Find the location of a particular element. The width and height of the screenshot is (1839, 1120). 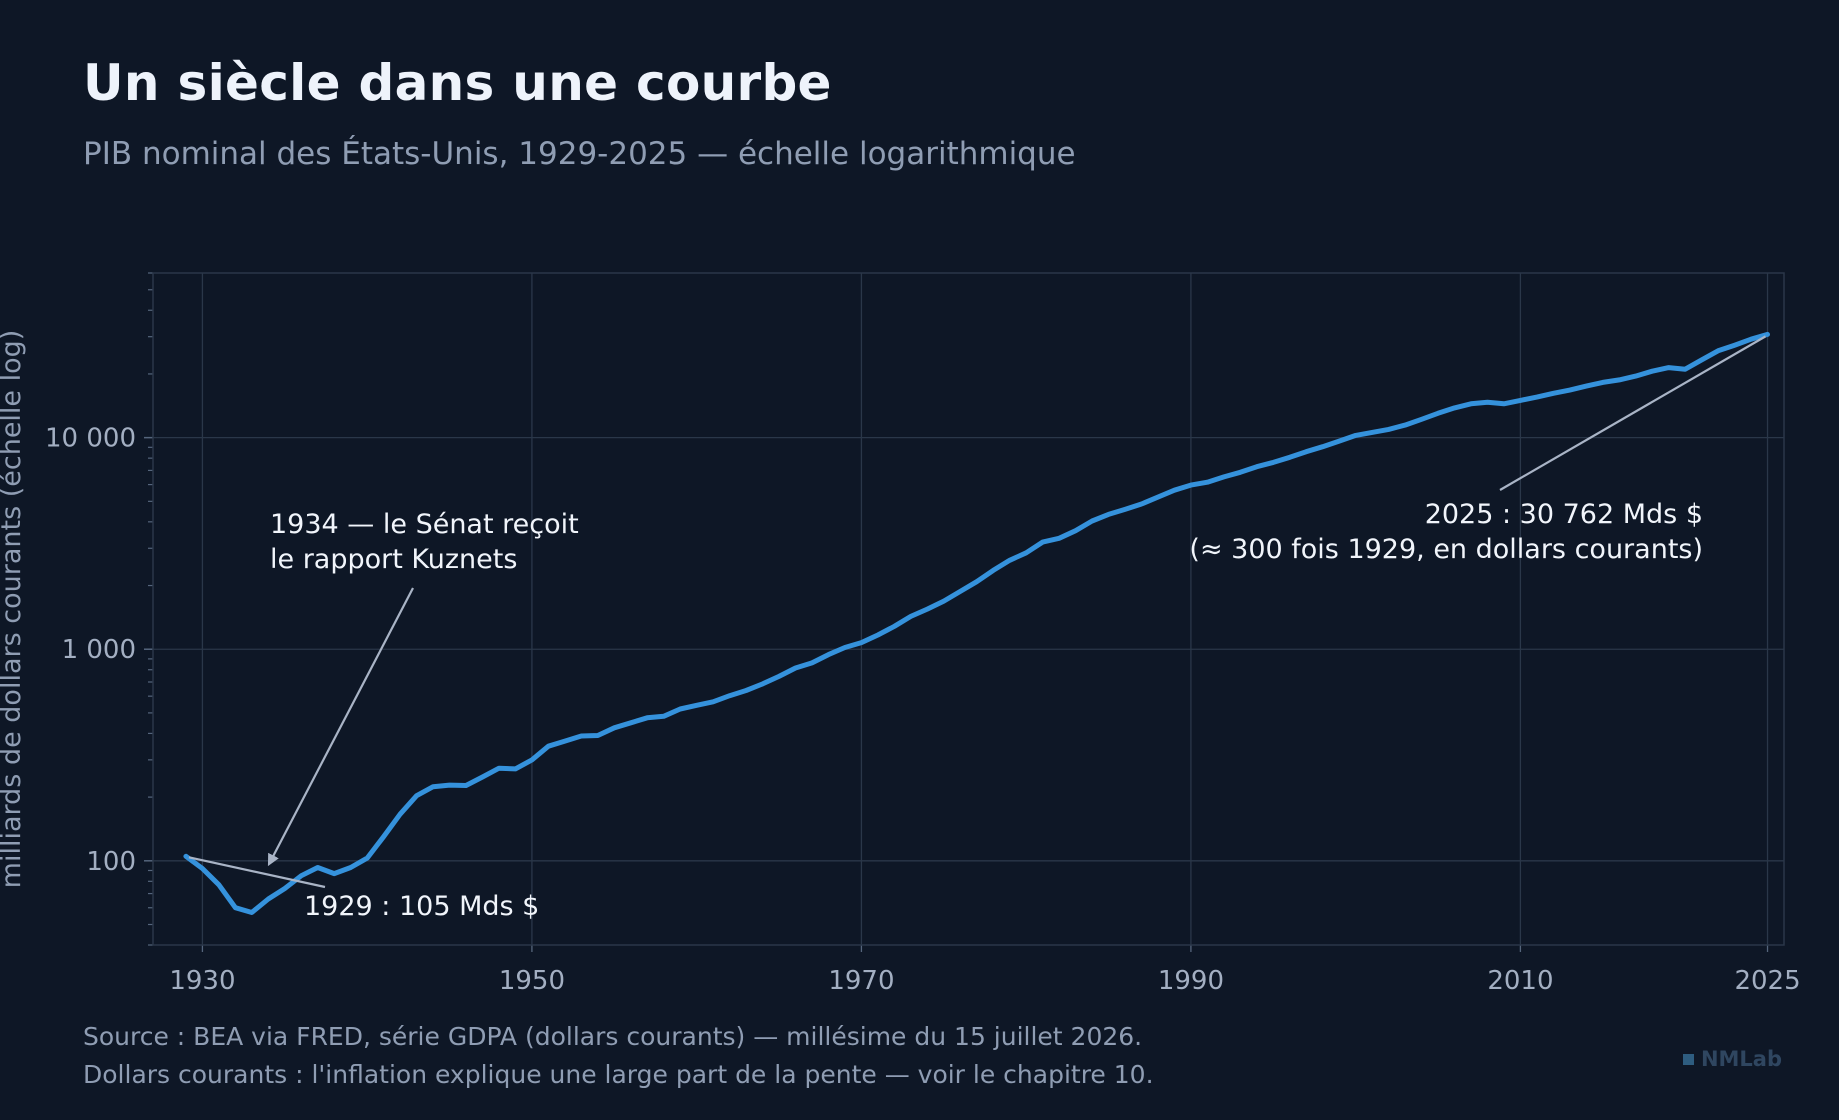

y-tick-label: 10 000 is located at coordinates (90, 439).